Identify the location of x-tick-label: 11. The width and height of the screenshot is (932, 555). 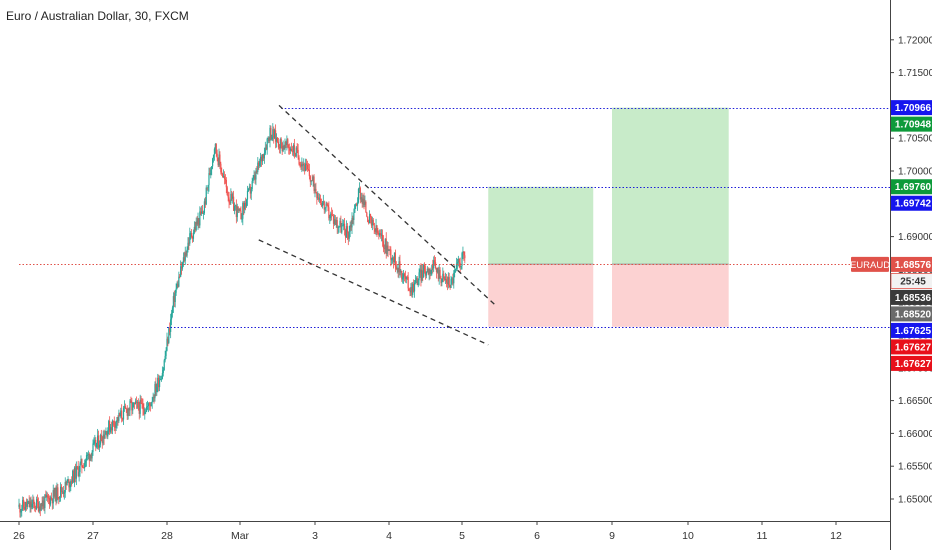
(762, 536).